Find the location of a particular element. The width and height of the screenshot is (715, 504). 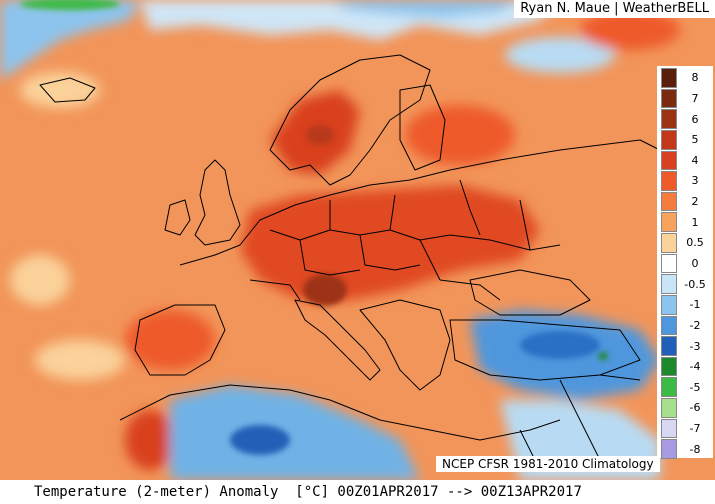

cold-core-atlas is located at coordinates (260, 440).